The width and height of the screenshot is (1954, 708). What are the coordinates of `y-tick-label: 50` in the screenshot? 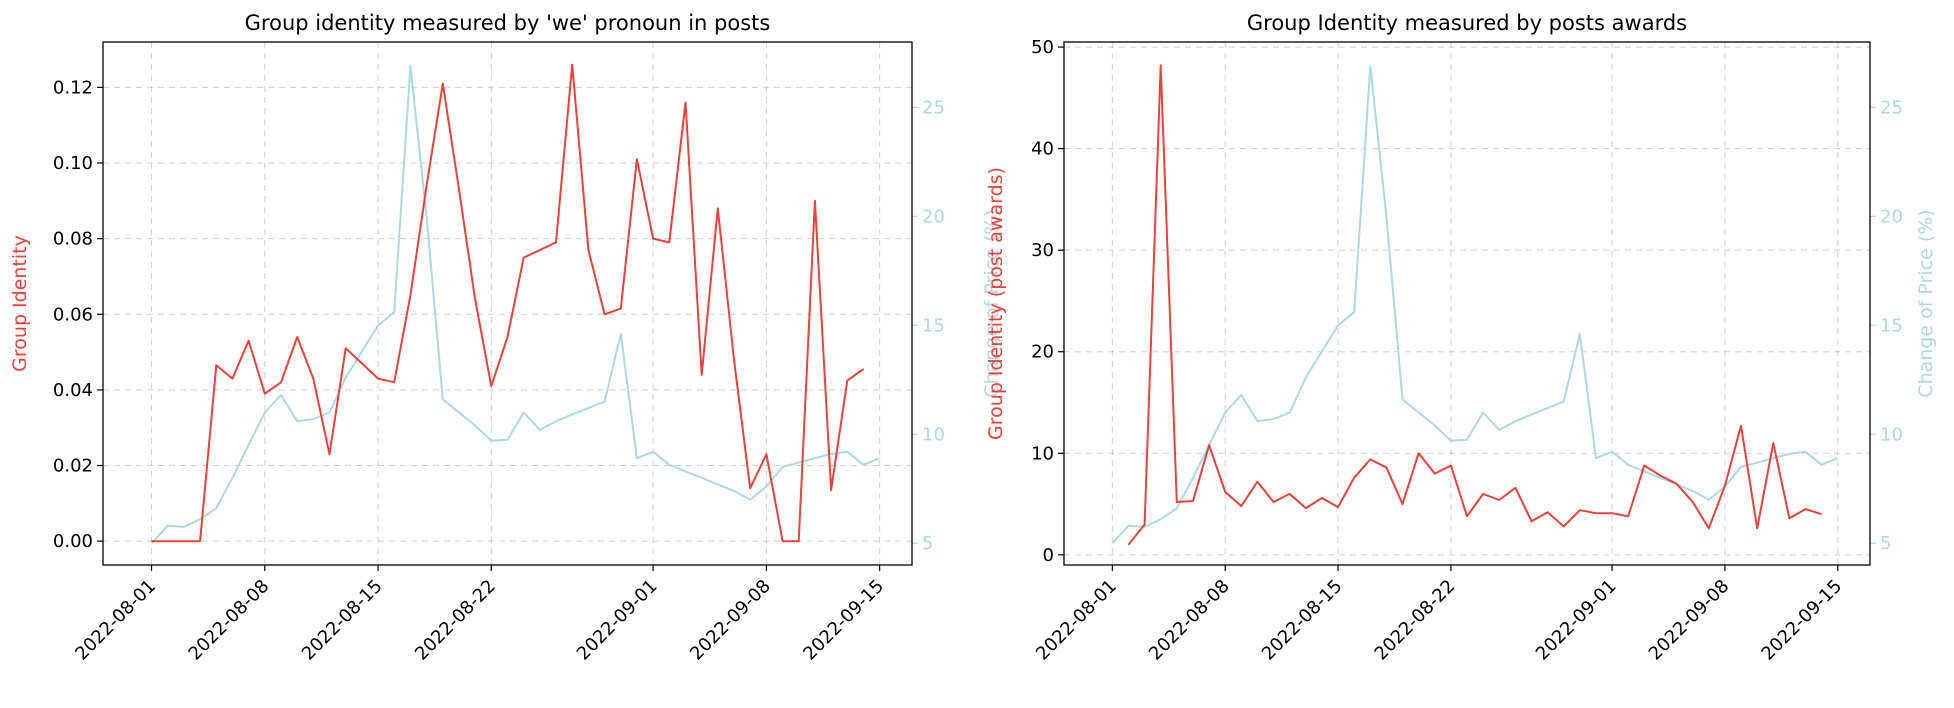 It's located at (1042, 47).